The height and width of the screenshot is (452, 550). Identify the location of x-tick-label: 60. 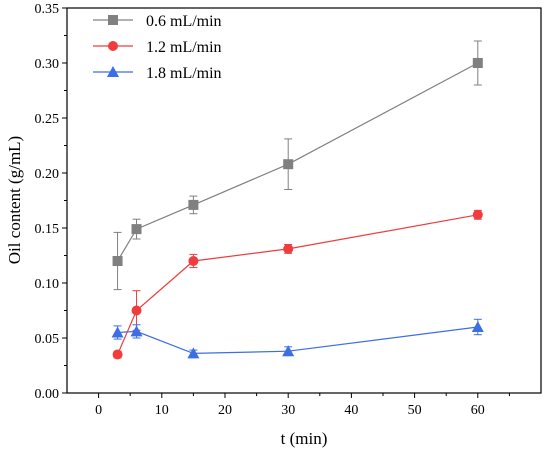
(478, 410).